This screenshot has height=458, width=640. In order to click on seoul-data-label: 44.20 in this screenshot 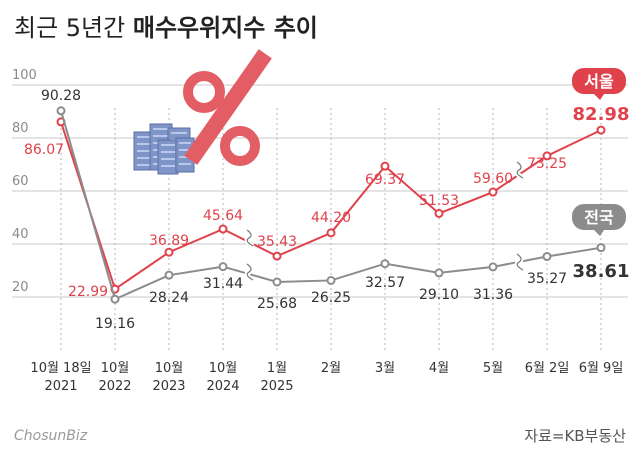, I will do `click(331, 218)`.